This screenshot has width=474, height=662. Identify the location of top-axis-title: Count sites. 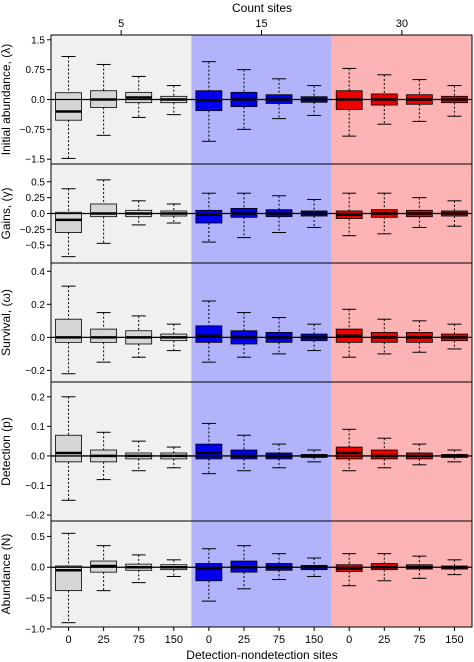
(262, 8).